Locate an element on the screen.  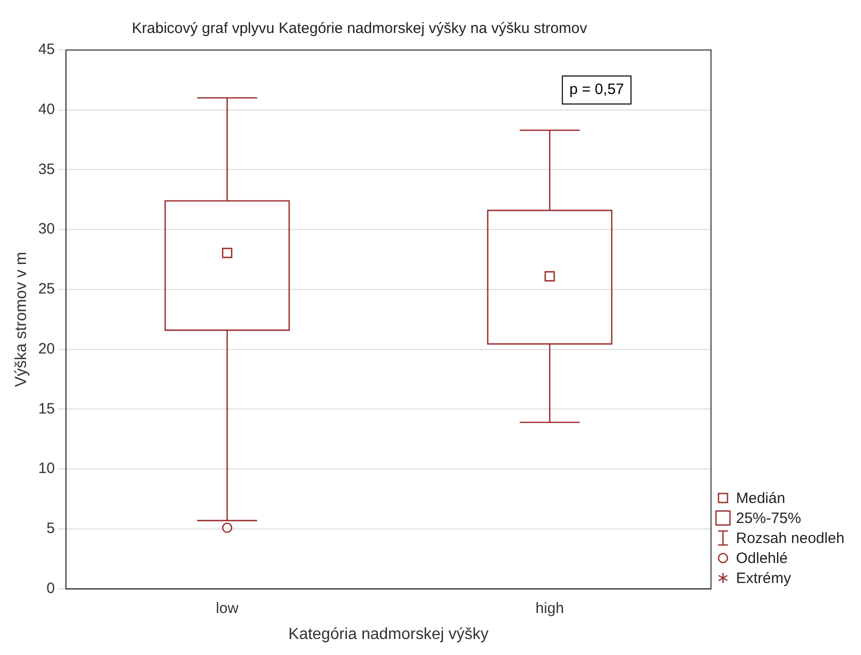
text: Odlehlé is located at coordinates (762, 558).